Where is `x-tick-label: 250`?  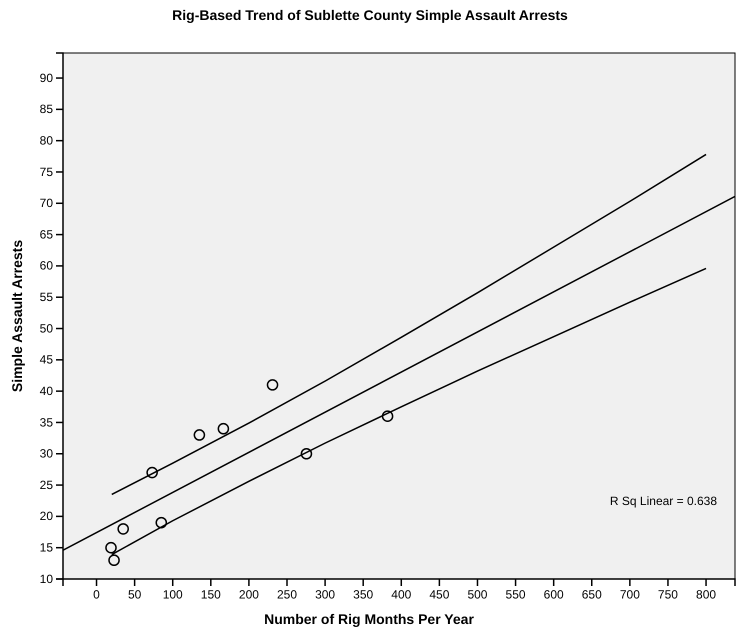 x-tick-label: 250 is located at coordinates (287, 595).